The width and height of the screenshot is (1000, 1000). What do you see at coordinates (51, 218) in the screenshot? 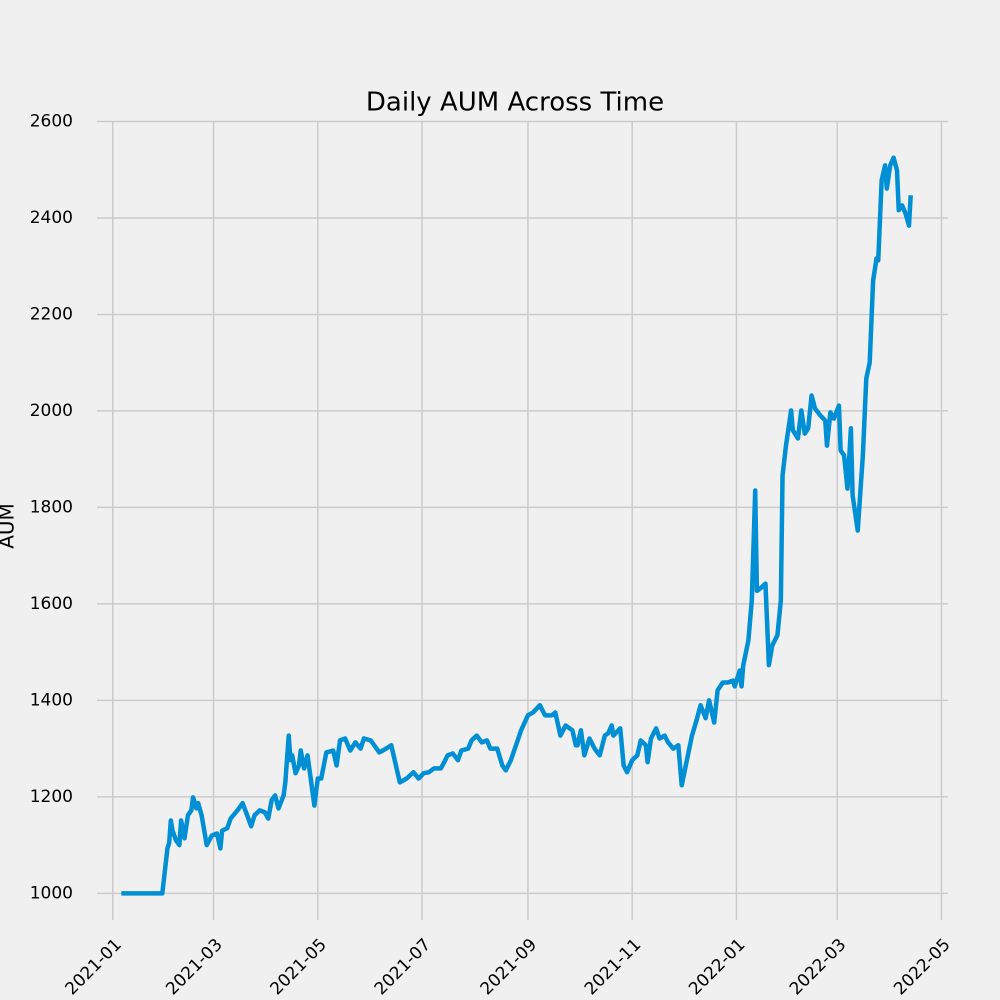
I see `y-tick-label: 2400` at bounding box center [51, 218].